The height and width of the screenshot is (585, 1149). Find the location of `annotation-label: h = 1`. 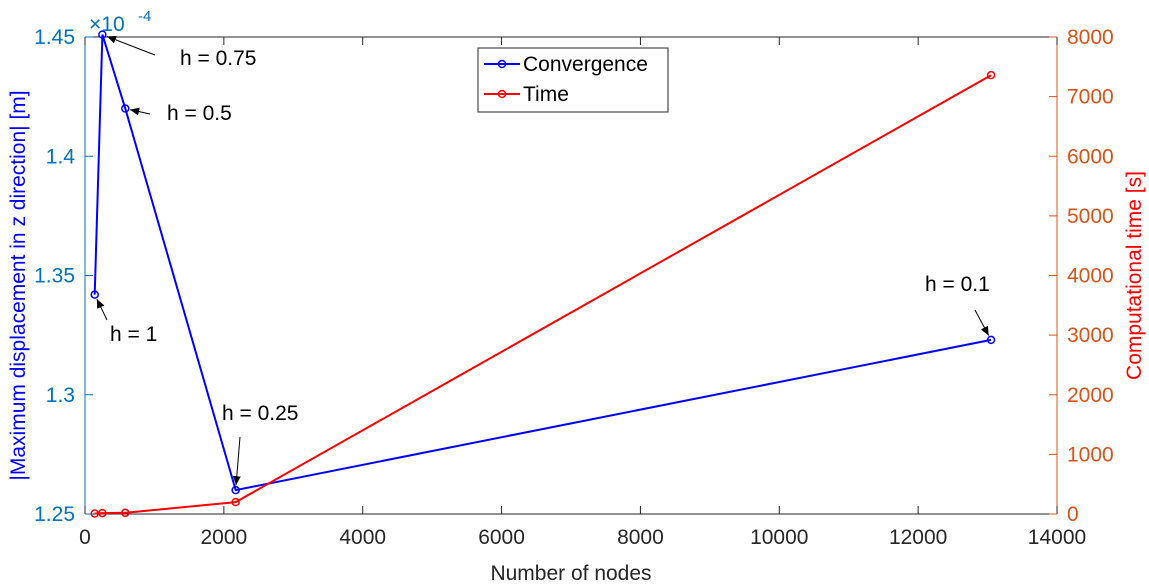

annotation-label: h = 1 is located at coordinates (133, 334).